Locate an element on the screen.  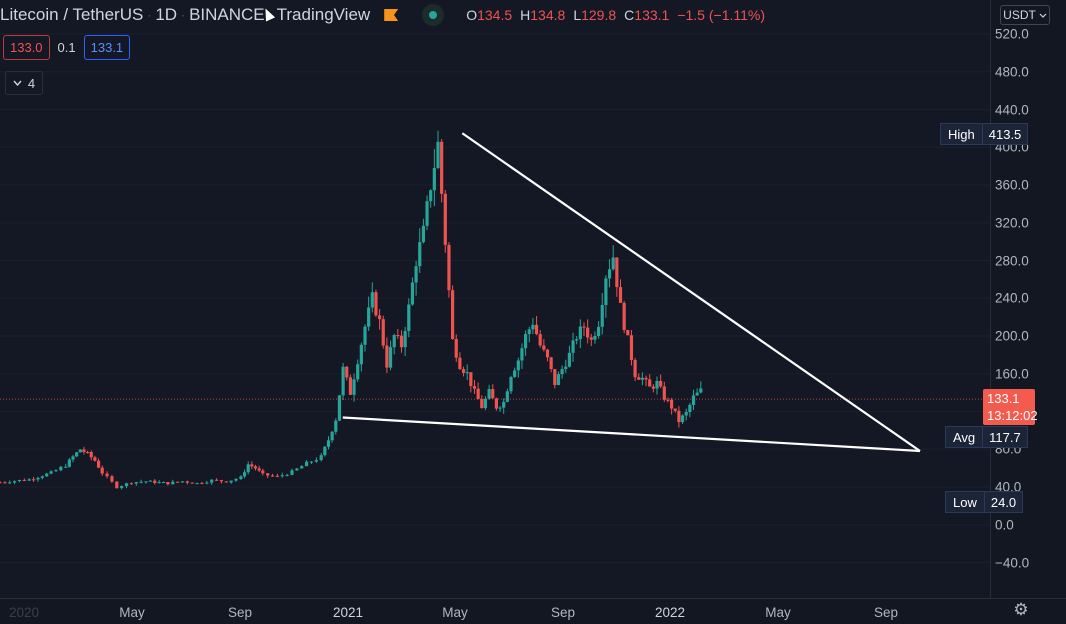
price-tick-label: 280.0 is located at coordinates (1012, 260).